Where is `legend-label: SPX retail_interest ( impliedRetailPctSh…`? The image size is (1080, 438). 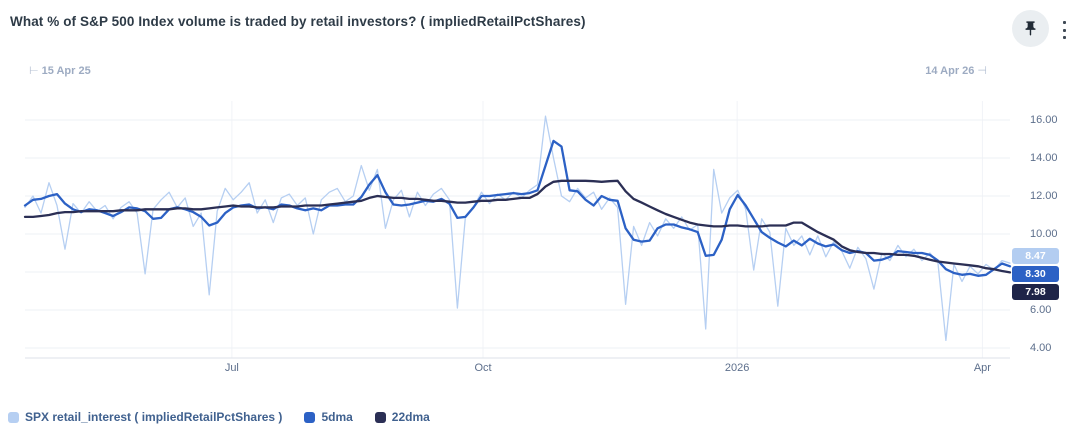
legend-label: SPX retail_interest ( impliedRetailPctSh… is located at coordinates (154, 417).